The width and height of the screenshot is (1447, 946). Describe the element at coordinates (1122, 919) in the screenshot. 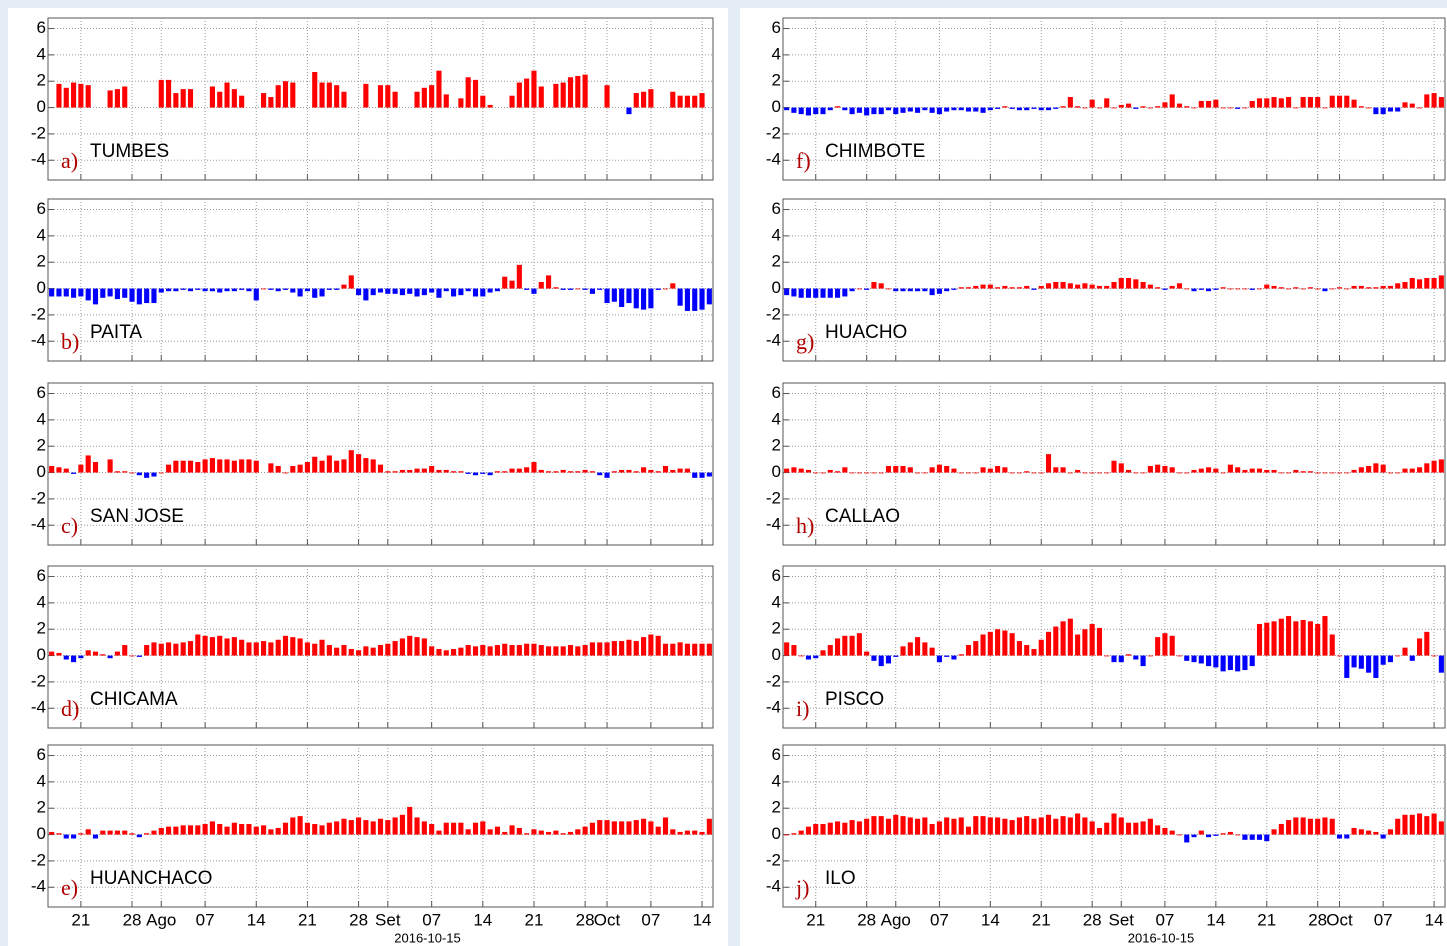

I see `x-tick-label: Set` at that location.